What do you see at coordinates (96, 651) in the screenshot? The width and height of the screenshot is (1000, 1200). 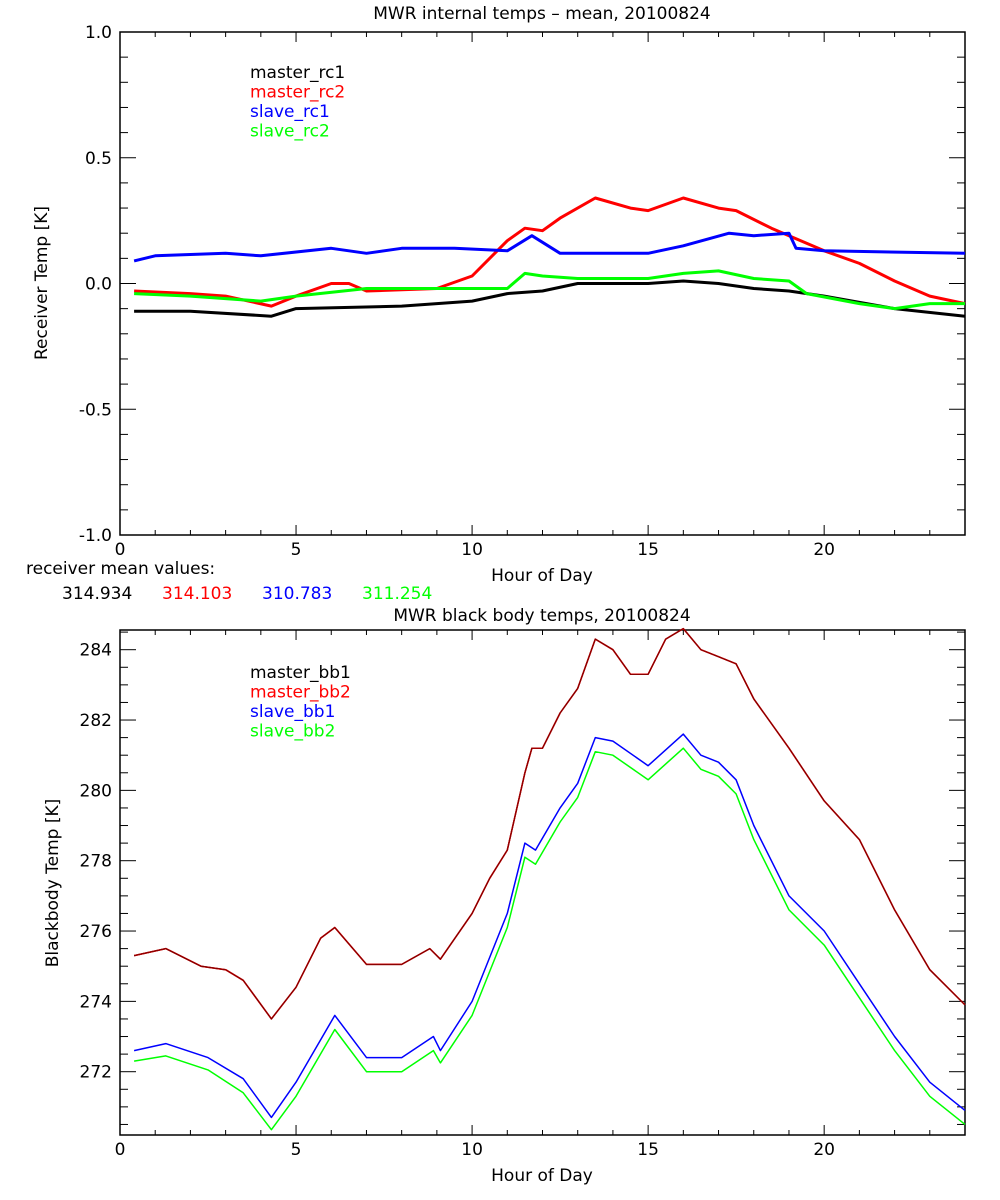 I see `y-tick-label: 284` at bounding box center [96, 651].